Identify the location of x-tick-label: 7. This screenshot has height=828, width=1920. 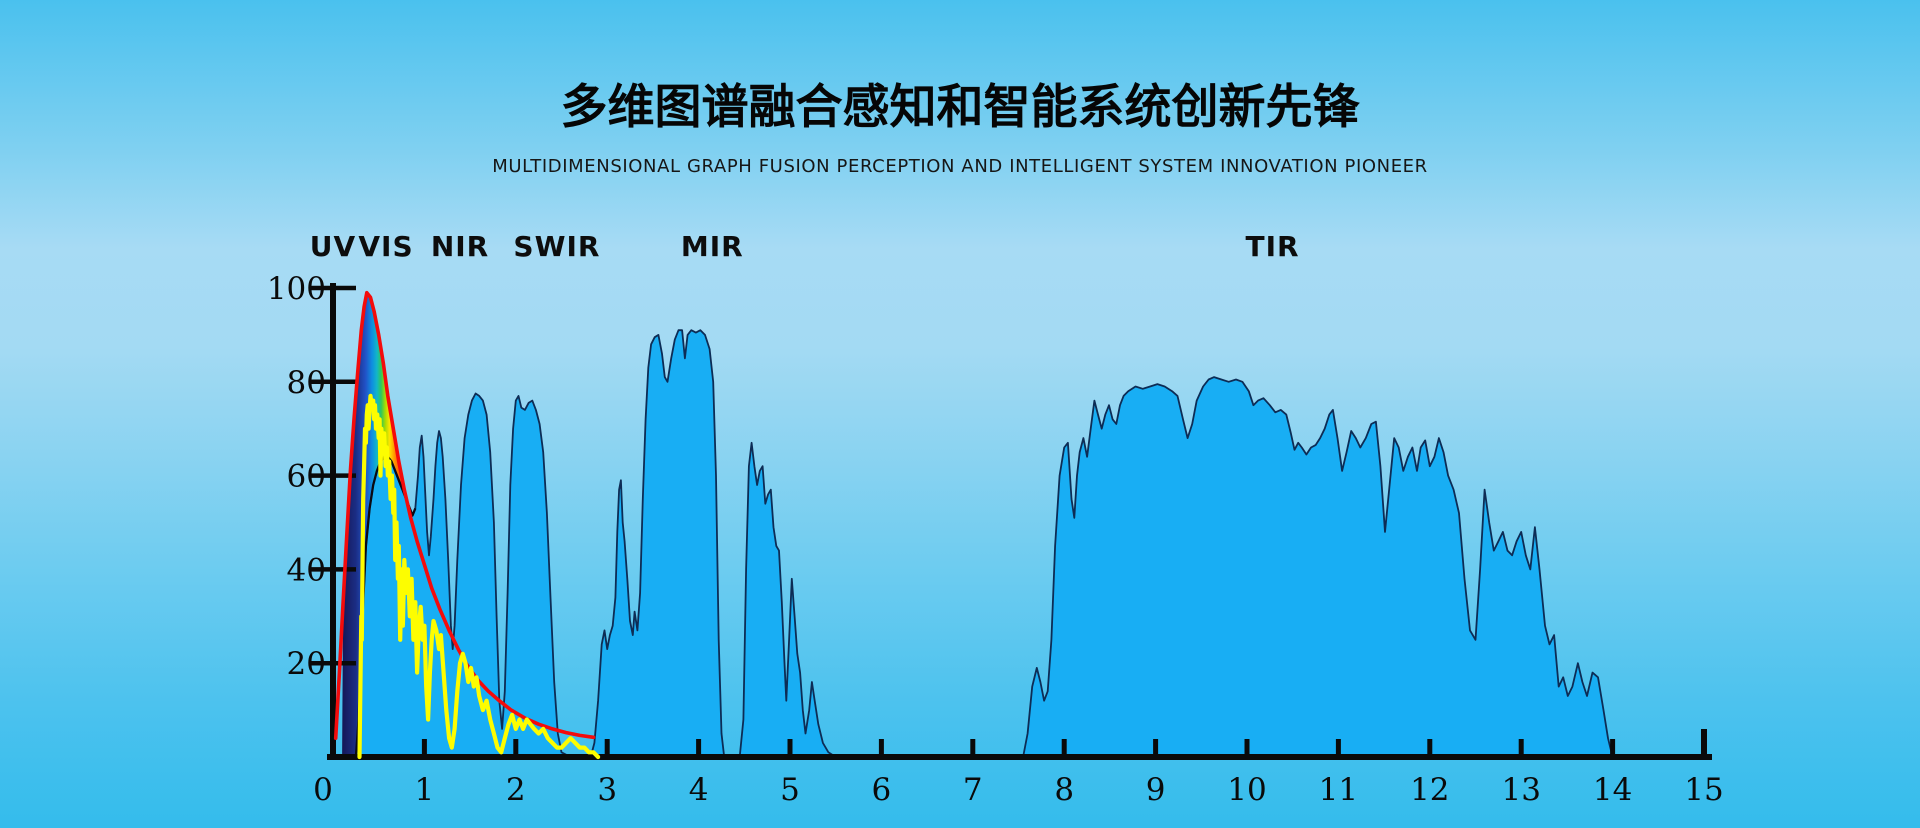
(973, 790).